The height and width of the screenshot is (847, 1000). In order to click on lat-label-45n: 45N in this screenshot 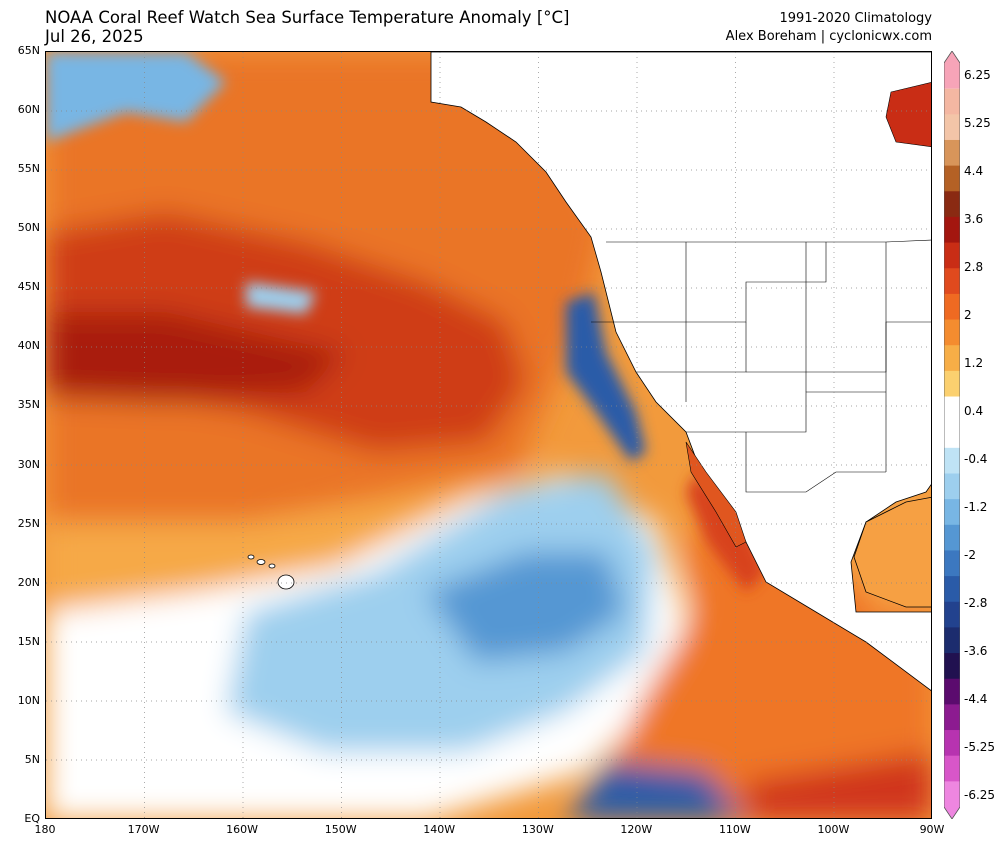, I will do `click(28, 287)`.